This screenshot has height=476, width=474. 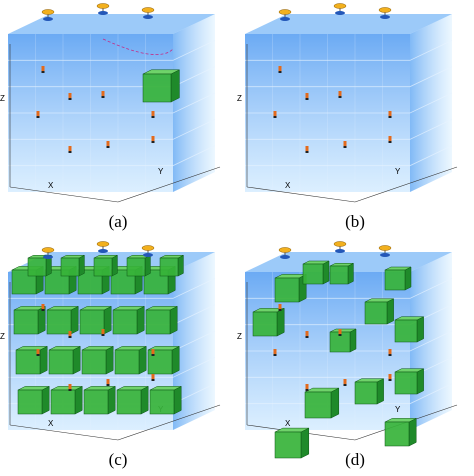 What do you see at coordinates (64, 194) in the screenshot?
I see `x-axis` at bounding box center [64, 194].